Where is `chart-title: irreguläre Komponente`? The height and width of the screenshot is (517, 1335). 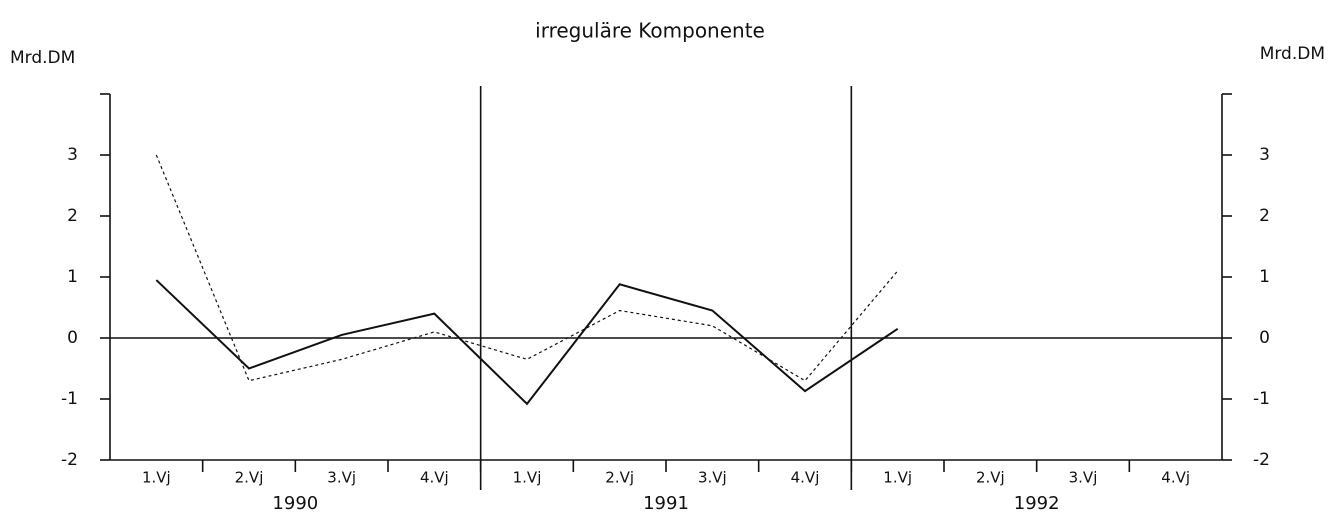
chart-title: irreguläre Komponente is located at coordinates (650, 31).